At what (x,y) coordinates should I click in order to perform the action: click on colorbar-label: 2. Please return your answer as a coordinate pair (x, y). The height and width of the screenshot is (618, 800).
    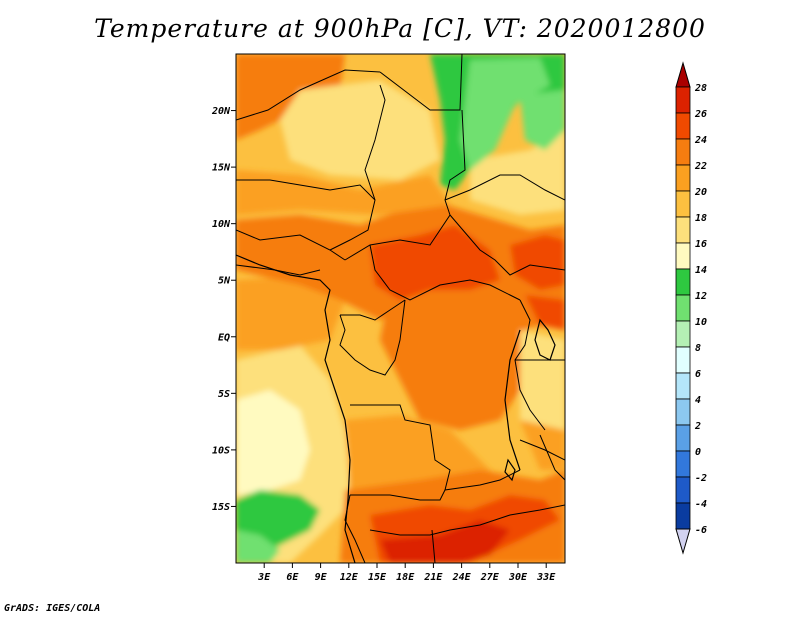
    Looking at the image, I should click on (697, 426).